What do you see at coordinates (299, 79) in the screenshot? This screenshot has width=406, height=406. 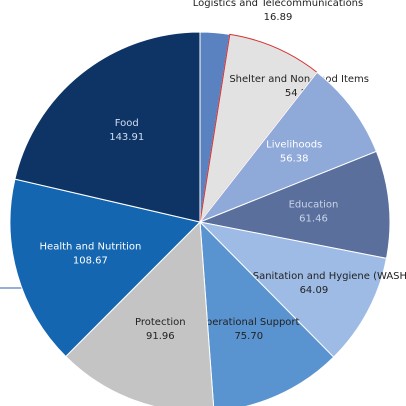 I see `slice-label: Shelter and Non-Food Items` at bounding box center [299, 79].